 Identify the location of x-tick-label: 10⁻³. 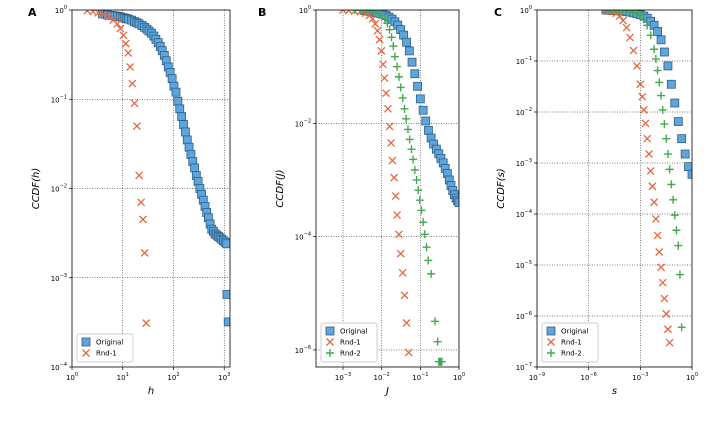
(640, 377).